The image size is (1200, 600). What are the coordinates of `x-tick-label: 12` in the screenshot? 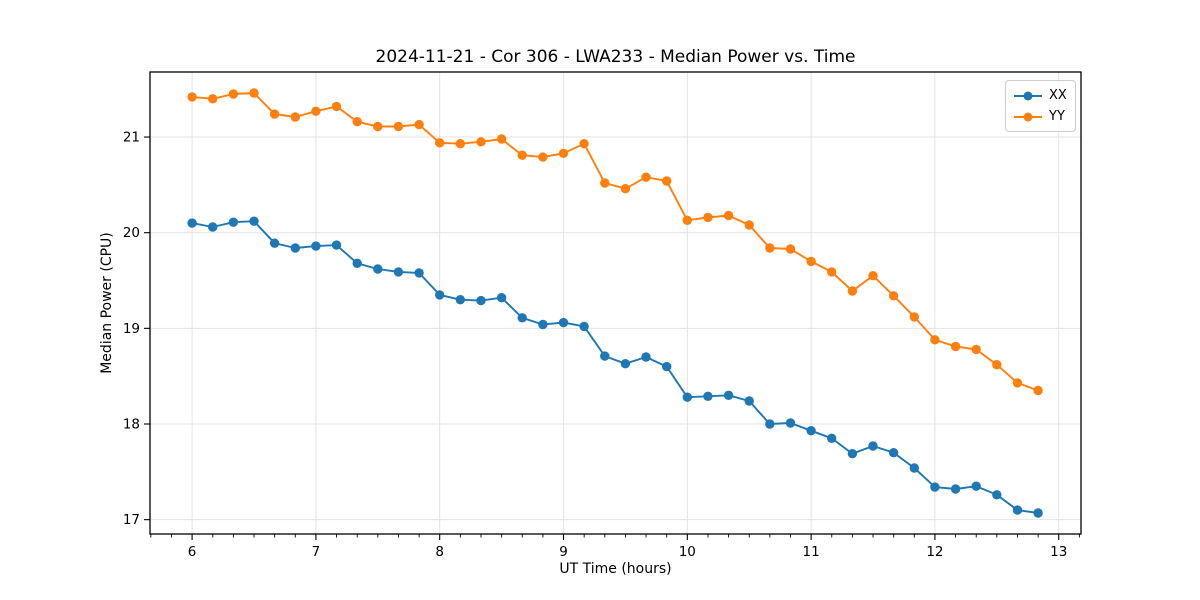 It's located at (934, 552).